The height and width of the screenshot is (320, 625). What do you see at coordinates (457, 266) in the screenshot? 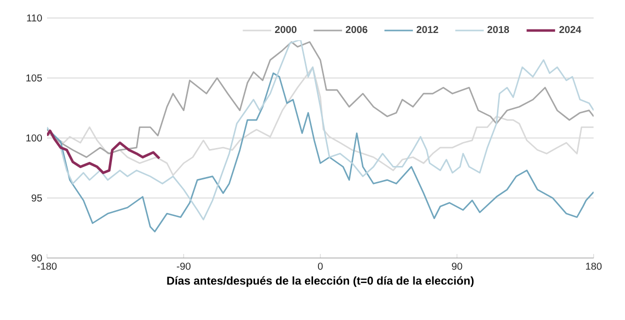
I see `x-tick-label: 90` at bounding box center [457, 266].